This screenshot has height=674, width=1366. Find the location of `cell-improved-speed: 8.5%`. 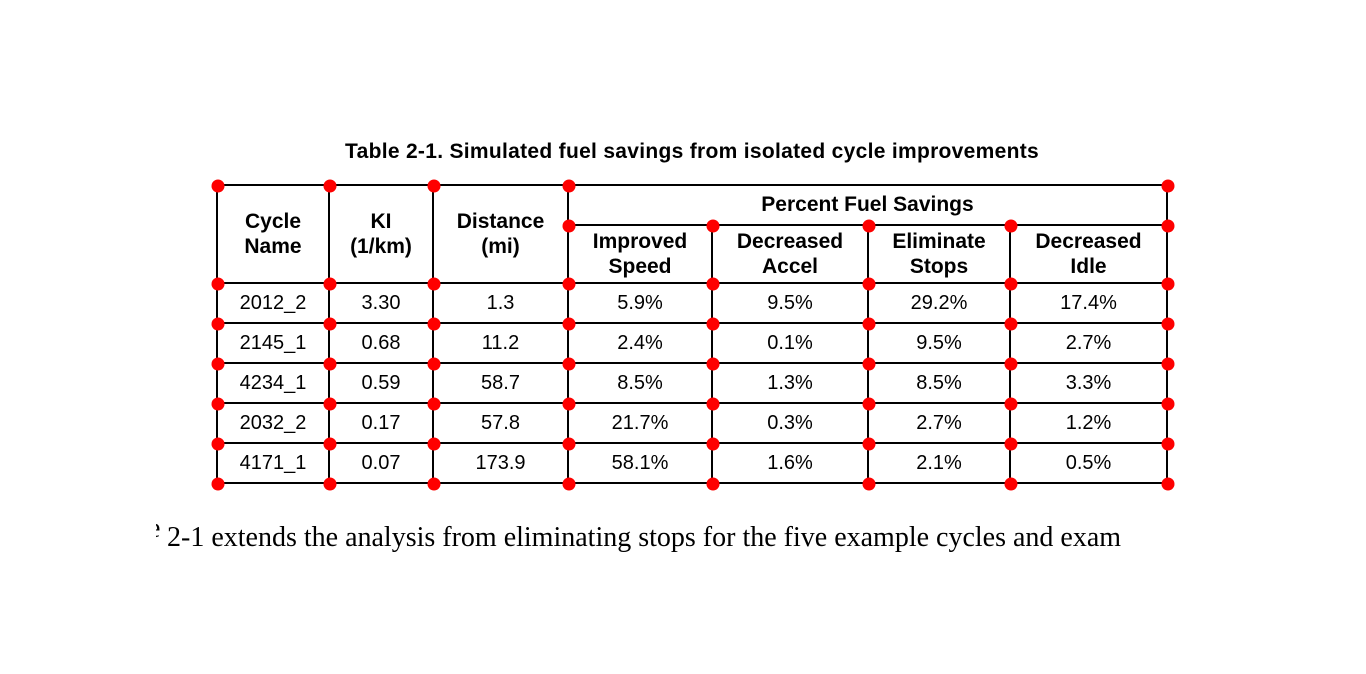

cell-improved-speed: 8.5% is located at coordinates (640, 383).